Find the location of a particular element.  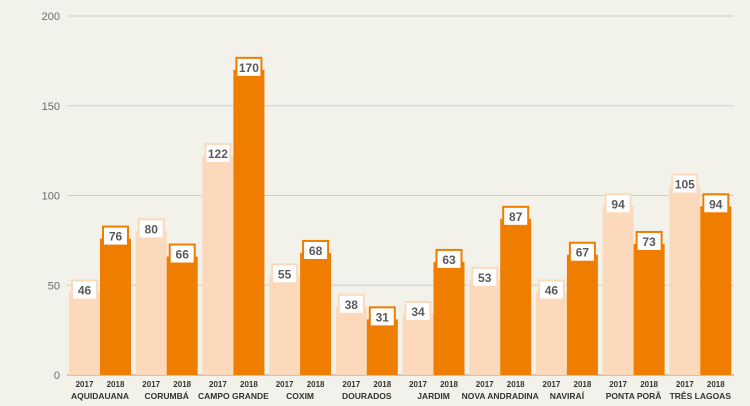

y-axis: 0 50 100 150 200 is located at coordinates (51, 196).